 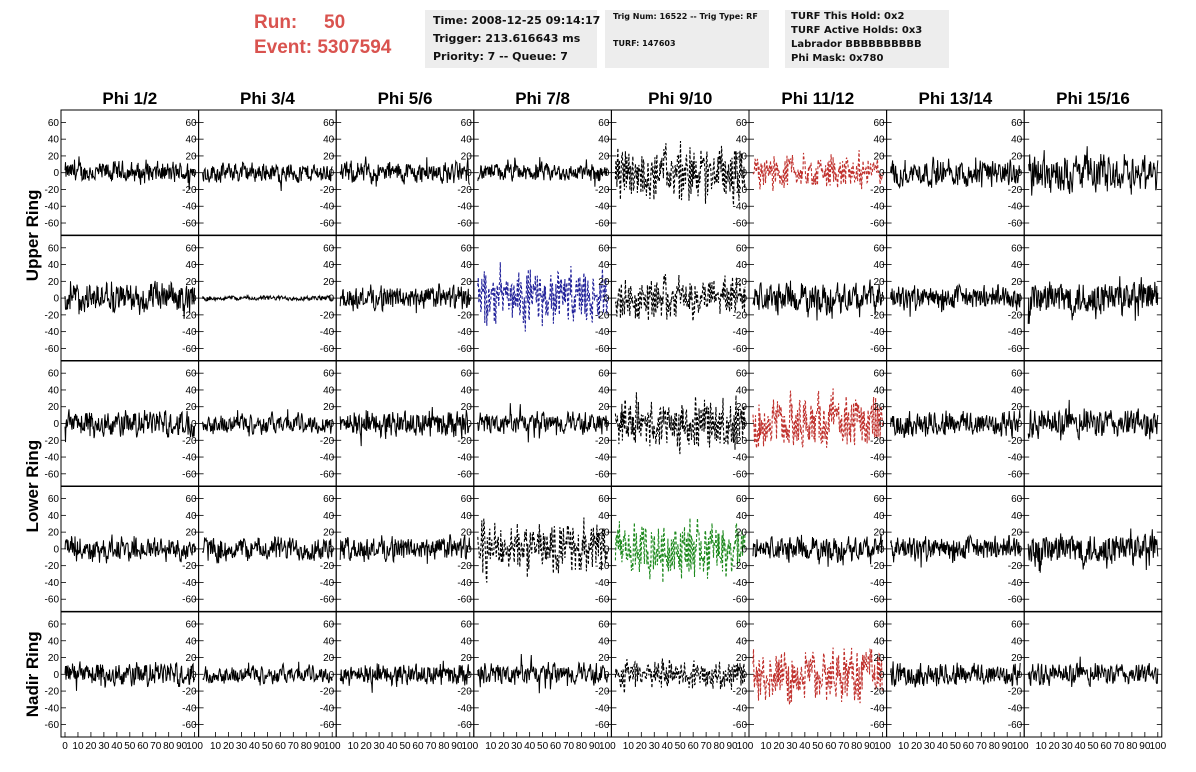 I want to click on labrador-text: Labrador BBBBBBBBBB, so click(x=856, y=44).